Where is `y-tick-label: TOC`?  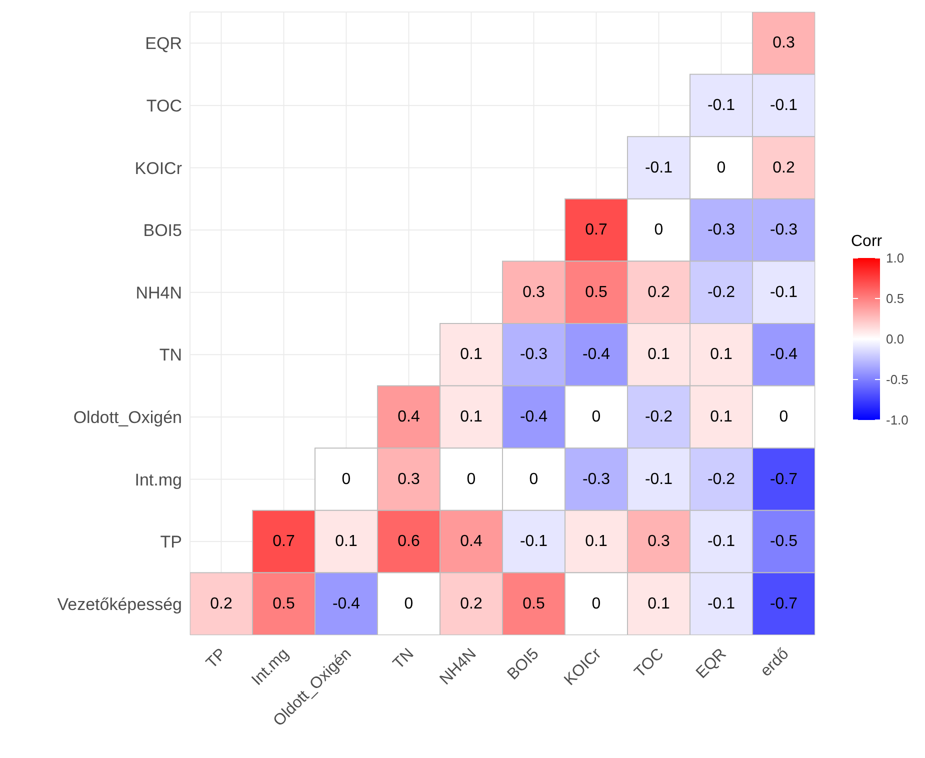
y-tick-label: TOC is located at coordinates (164, 106).